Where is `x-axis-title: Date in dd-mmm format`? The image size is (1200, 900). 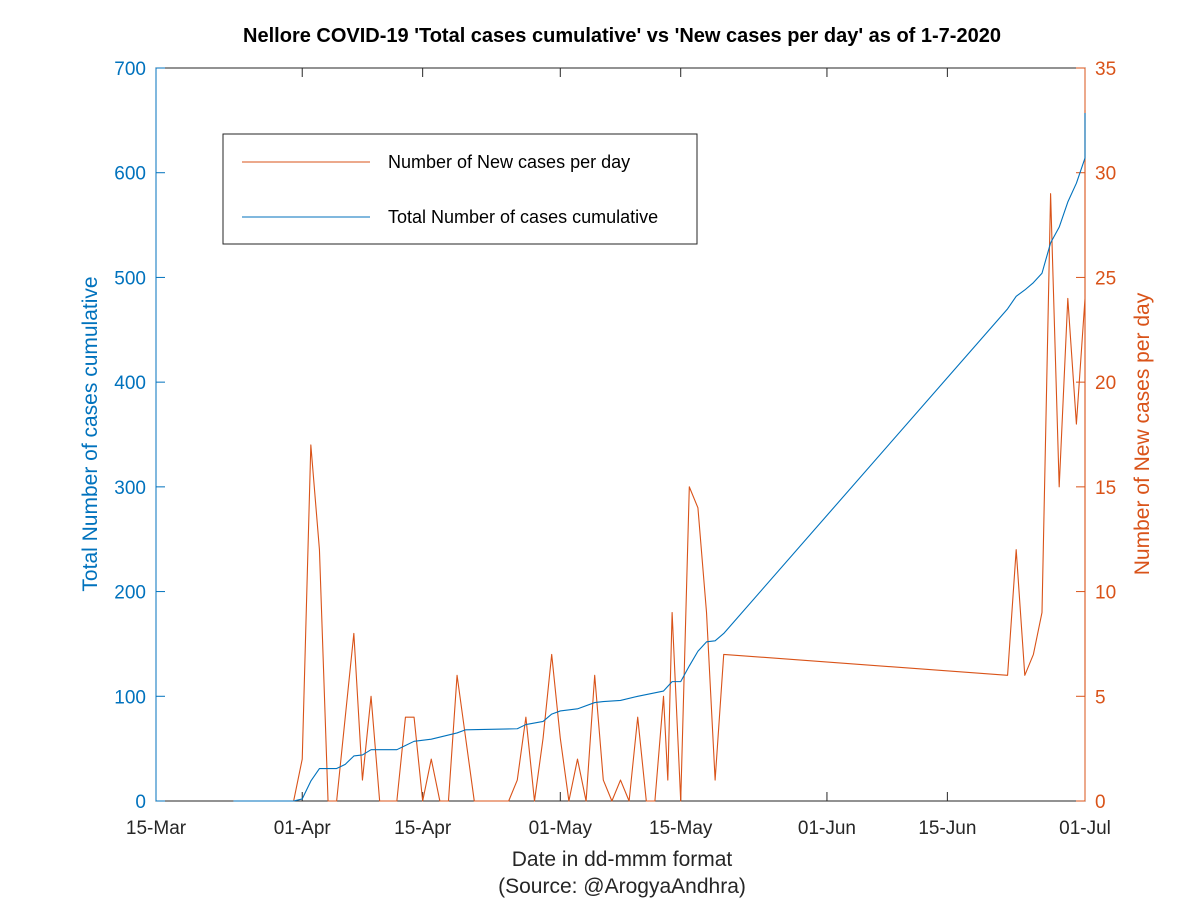
x-axis-title: Date in dd-mmm format is located at coordinates (622, 859).